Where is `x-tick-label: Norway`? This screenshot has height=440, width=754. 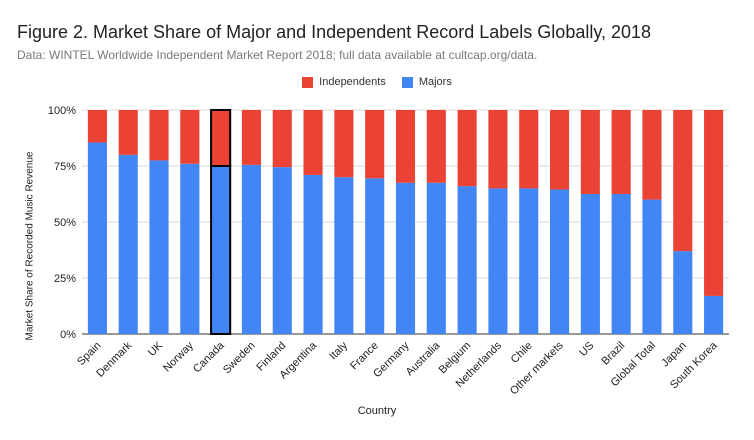 x-tick-label: Norway is located at coordinates (178, 356).